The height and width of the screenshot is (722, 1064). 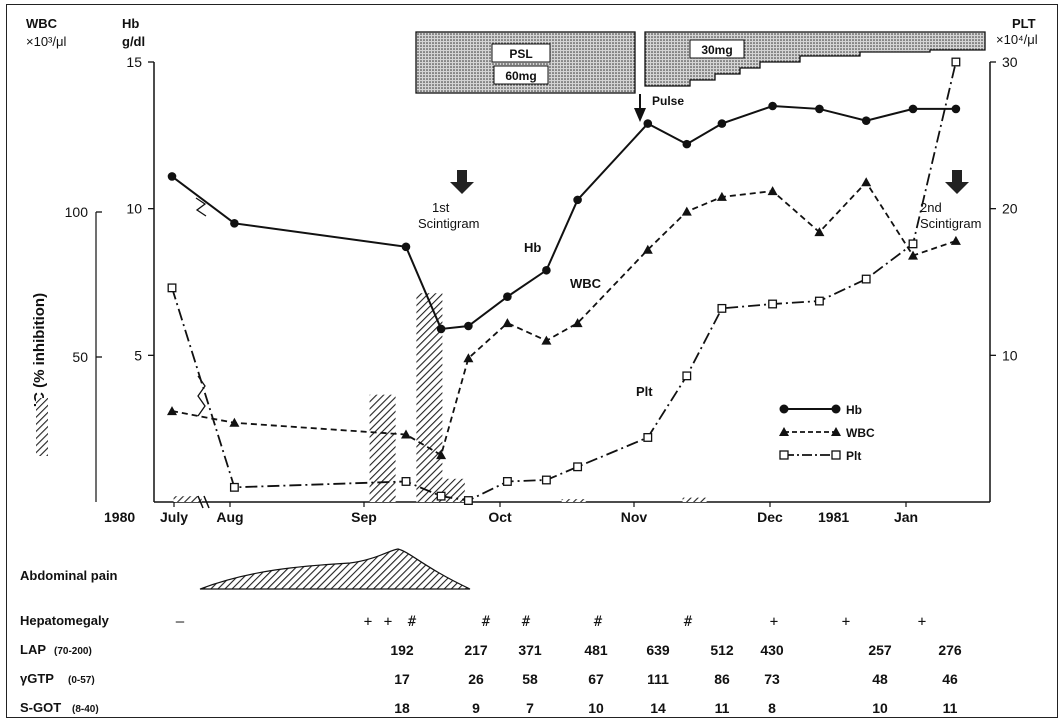 I want to click on legend-plt-marker, so click(x=784, y=455).